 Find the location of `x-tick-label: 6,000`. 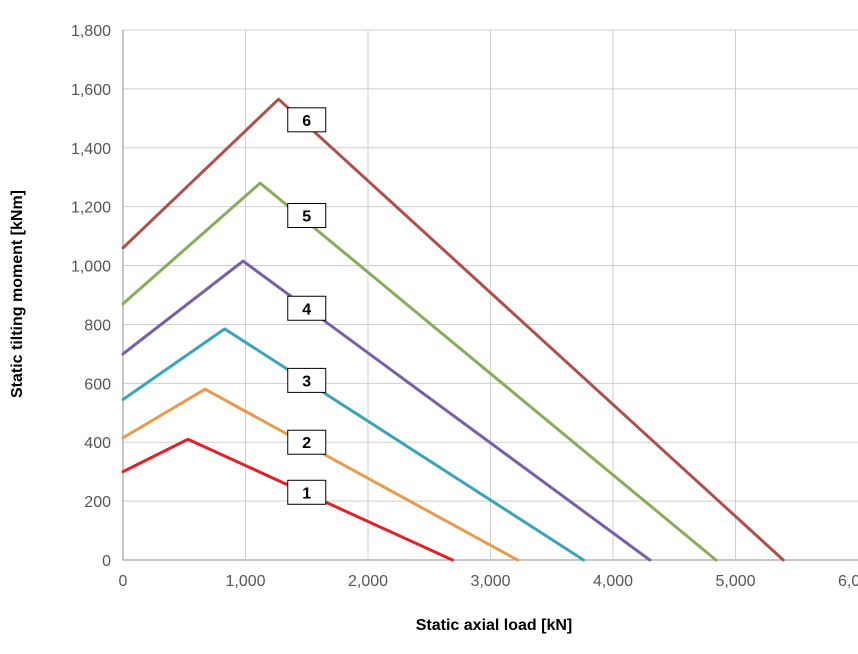

x-tick-label: 6,000 is located at coordinates (848, 581).